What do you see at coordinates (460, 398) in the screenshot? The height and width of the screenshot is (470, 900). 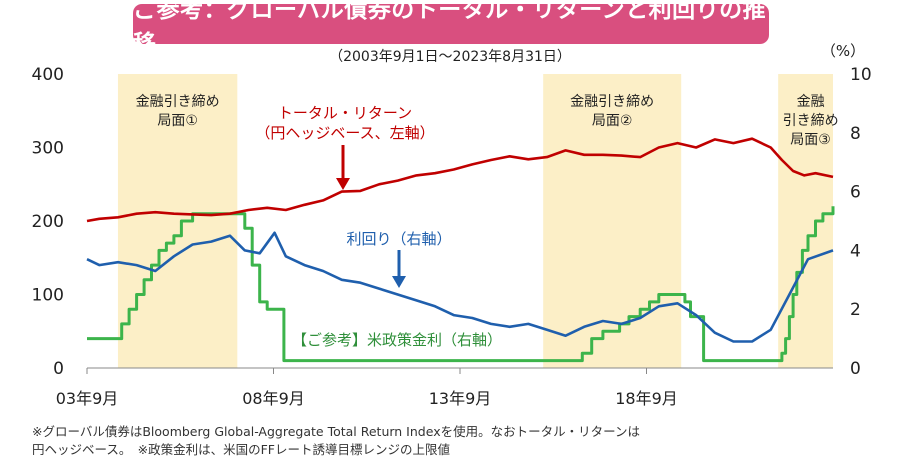 I see `x-axis-tick-label: 13年9月` at bounding box center [460, 398].